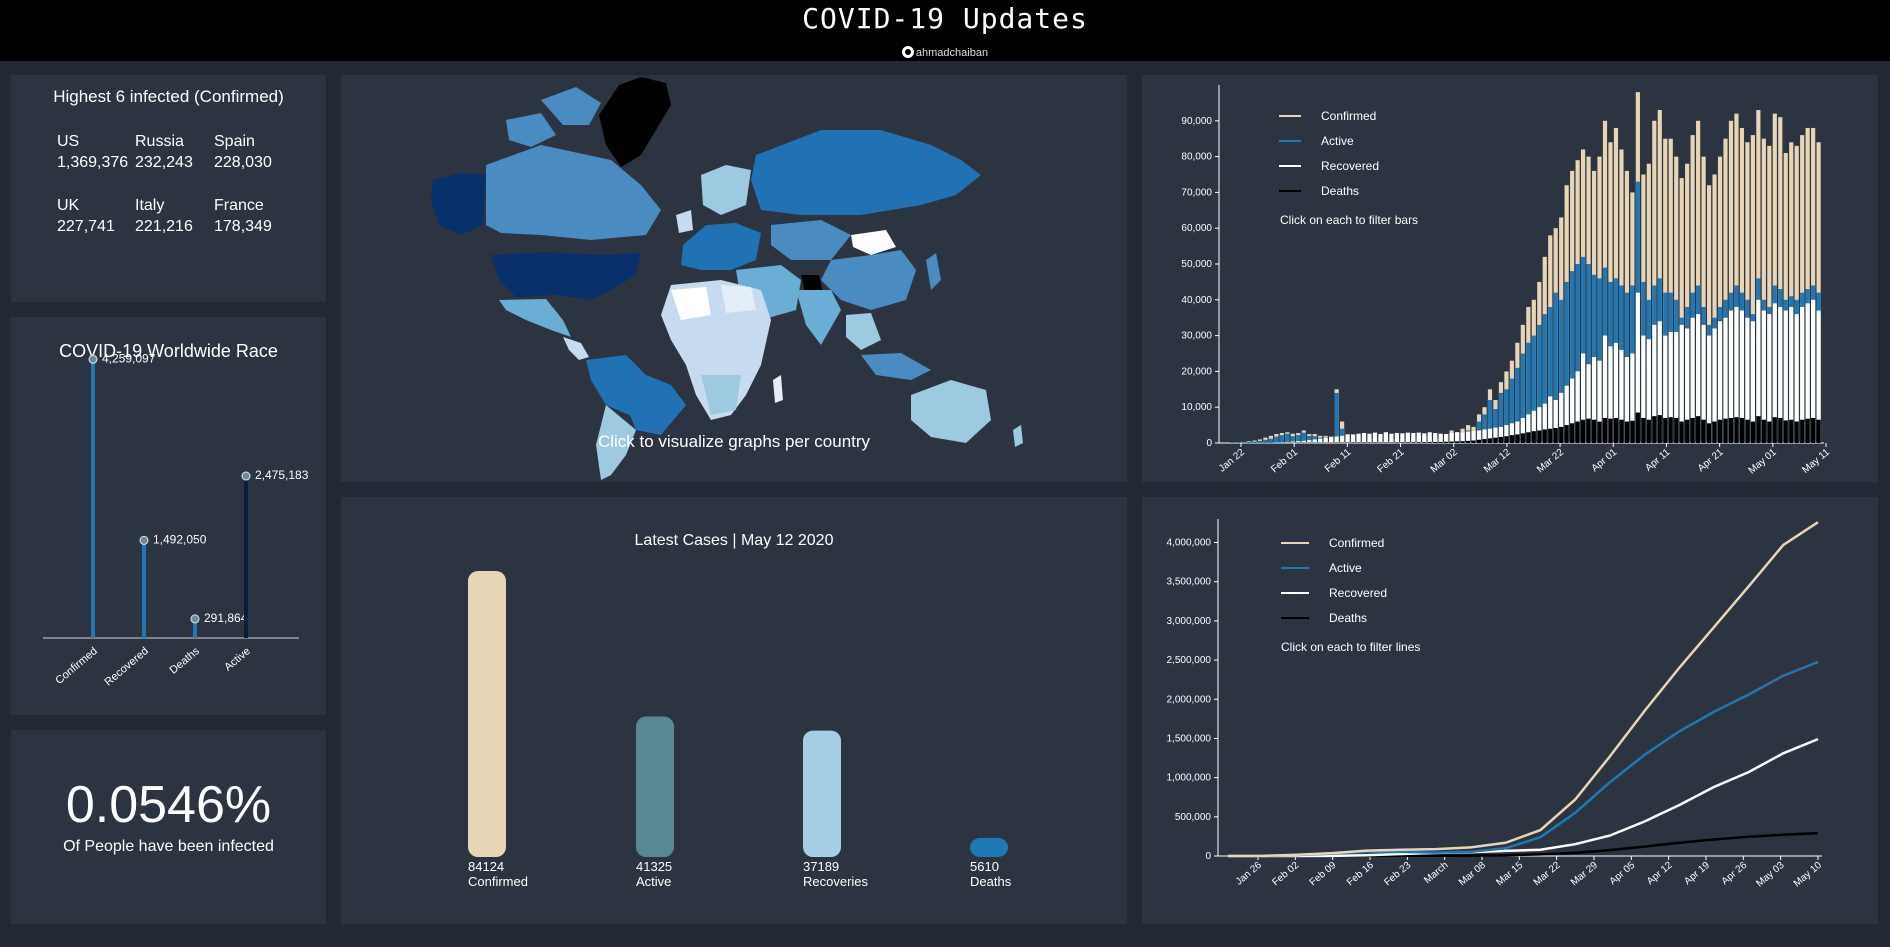 The image size is (1890, 947). I want to click on author-link: ahmadchaiban, so click(945, 52).